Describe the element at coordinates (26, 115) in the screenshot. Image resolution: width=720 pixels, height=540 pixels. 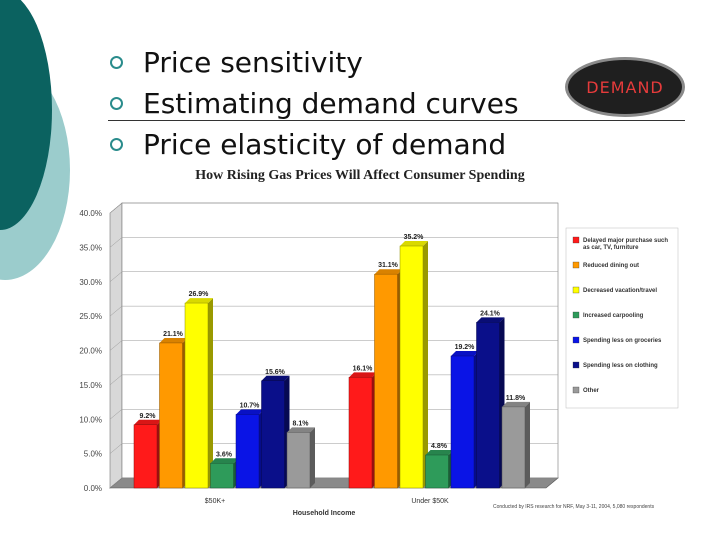
I see `dark-teal-shape` at that location.